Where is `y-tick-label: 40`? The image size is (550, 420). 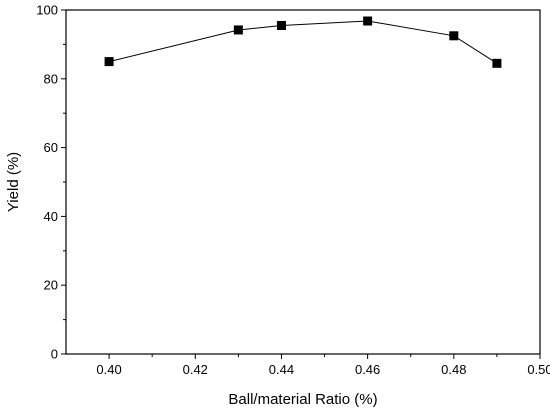
y-tick-label: 40 is located at coordinates (51, 216).